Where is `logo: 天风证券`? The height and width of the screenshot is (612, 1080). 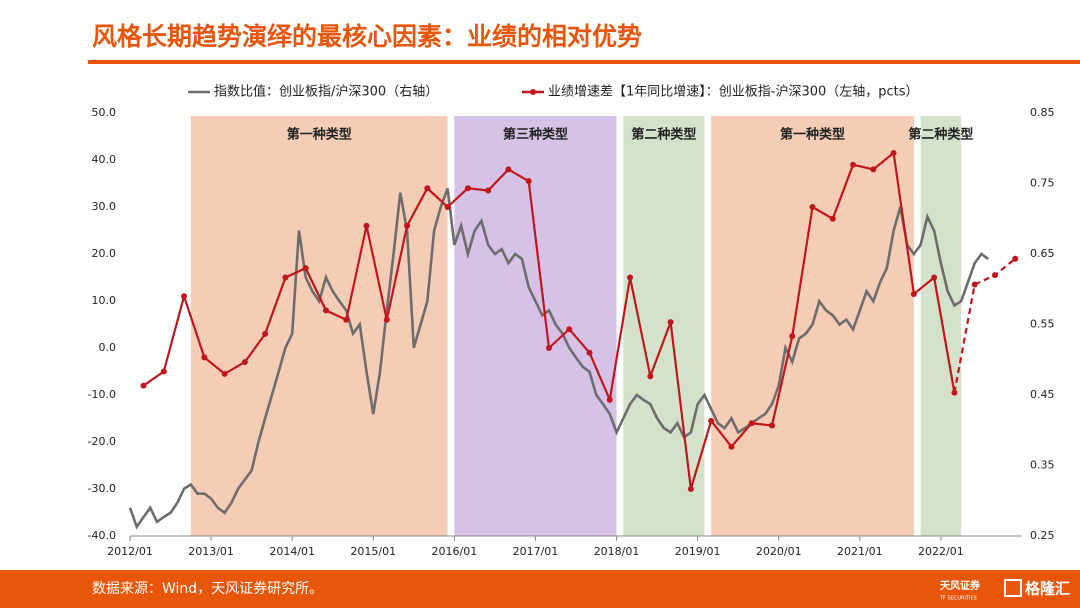
logo: 天风证券 is located at coordinates (960, 585).